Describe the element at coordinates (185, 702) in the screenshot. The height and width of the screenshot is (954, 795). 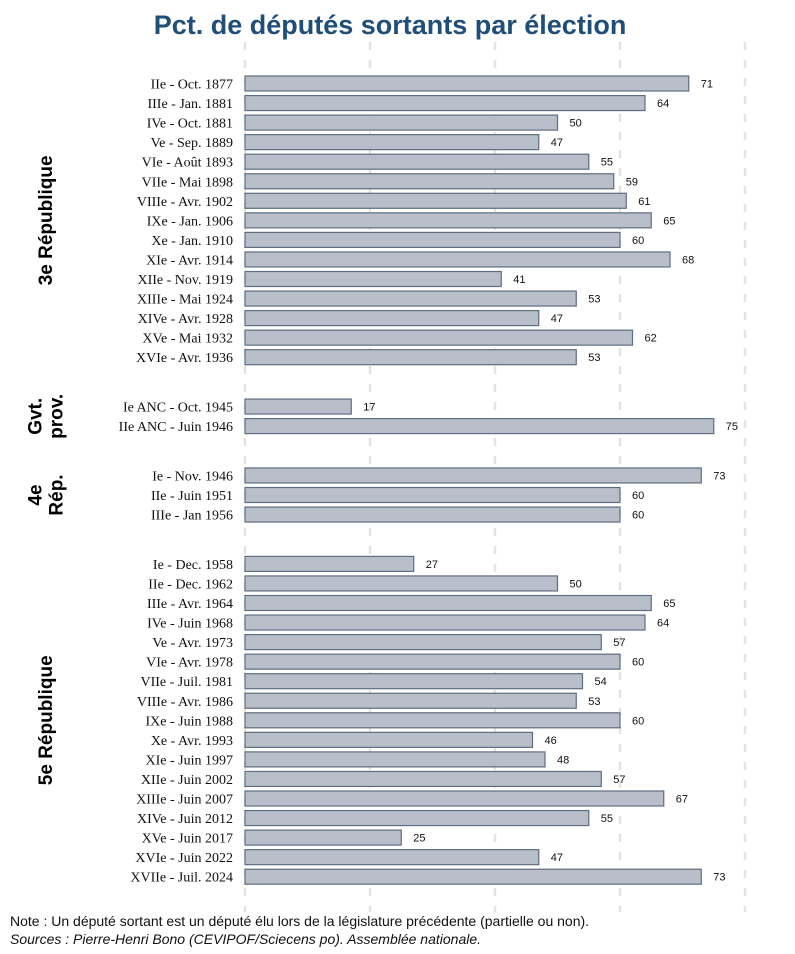
I see `category-label: VIIIe - Avr. 1986` at that location.